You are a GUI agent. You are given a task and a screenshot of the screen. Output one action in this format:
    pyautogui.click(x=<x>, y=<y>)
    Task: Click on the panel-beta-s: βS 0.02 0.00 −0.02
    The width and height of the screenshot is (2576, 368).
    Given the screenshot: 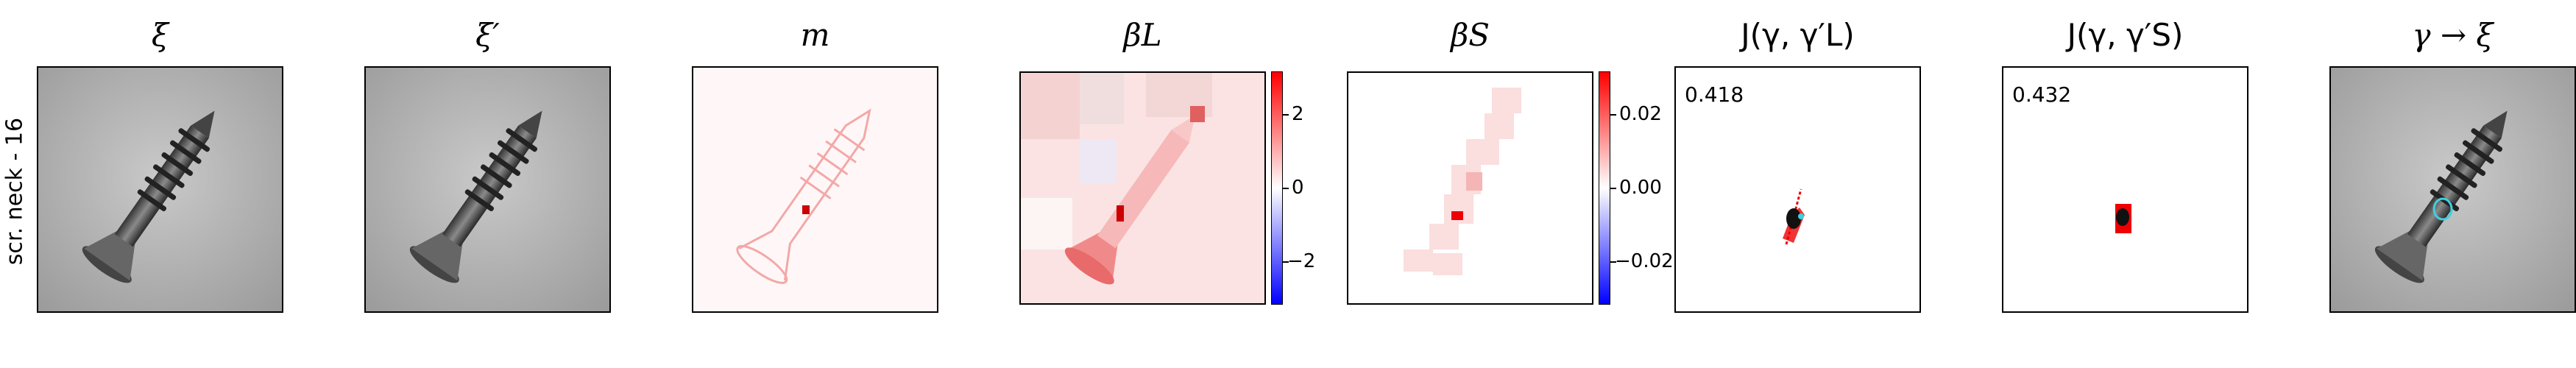 What is the action you would take?
    pyautogui.click(x=1520, y=184)
    